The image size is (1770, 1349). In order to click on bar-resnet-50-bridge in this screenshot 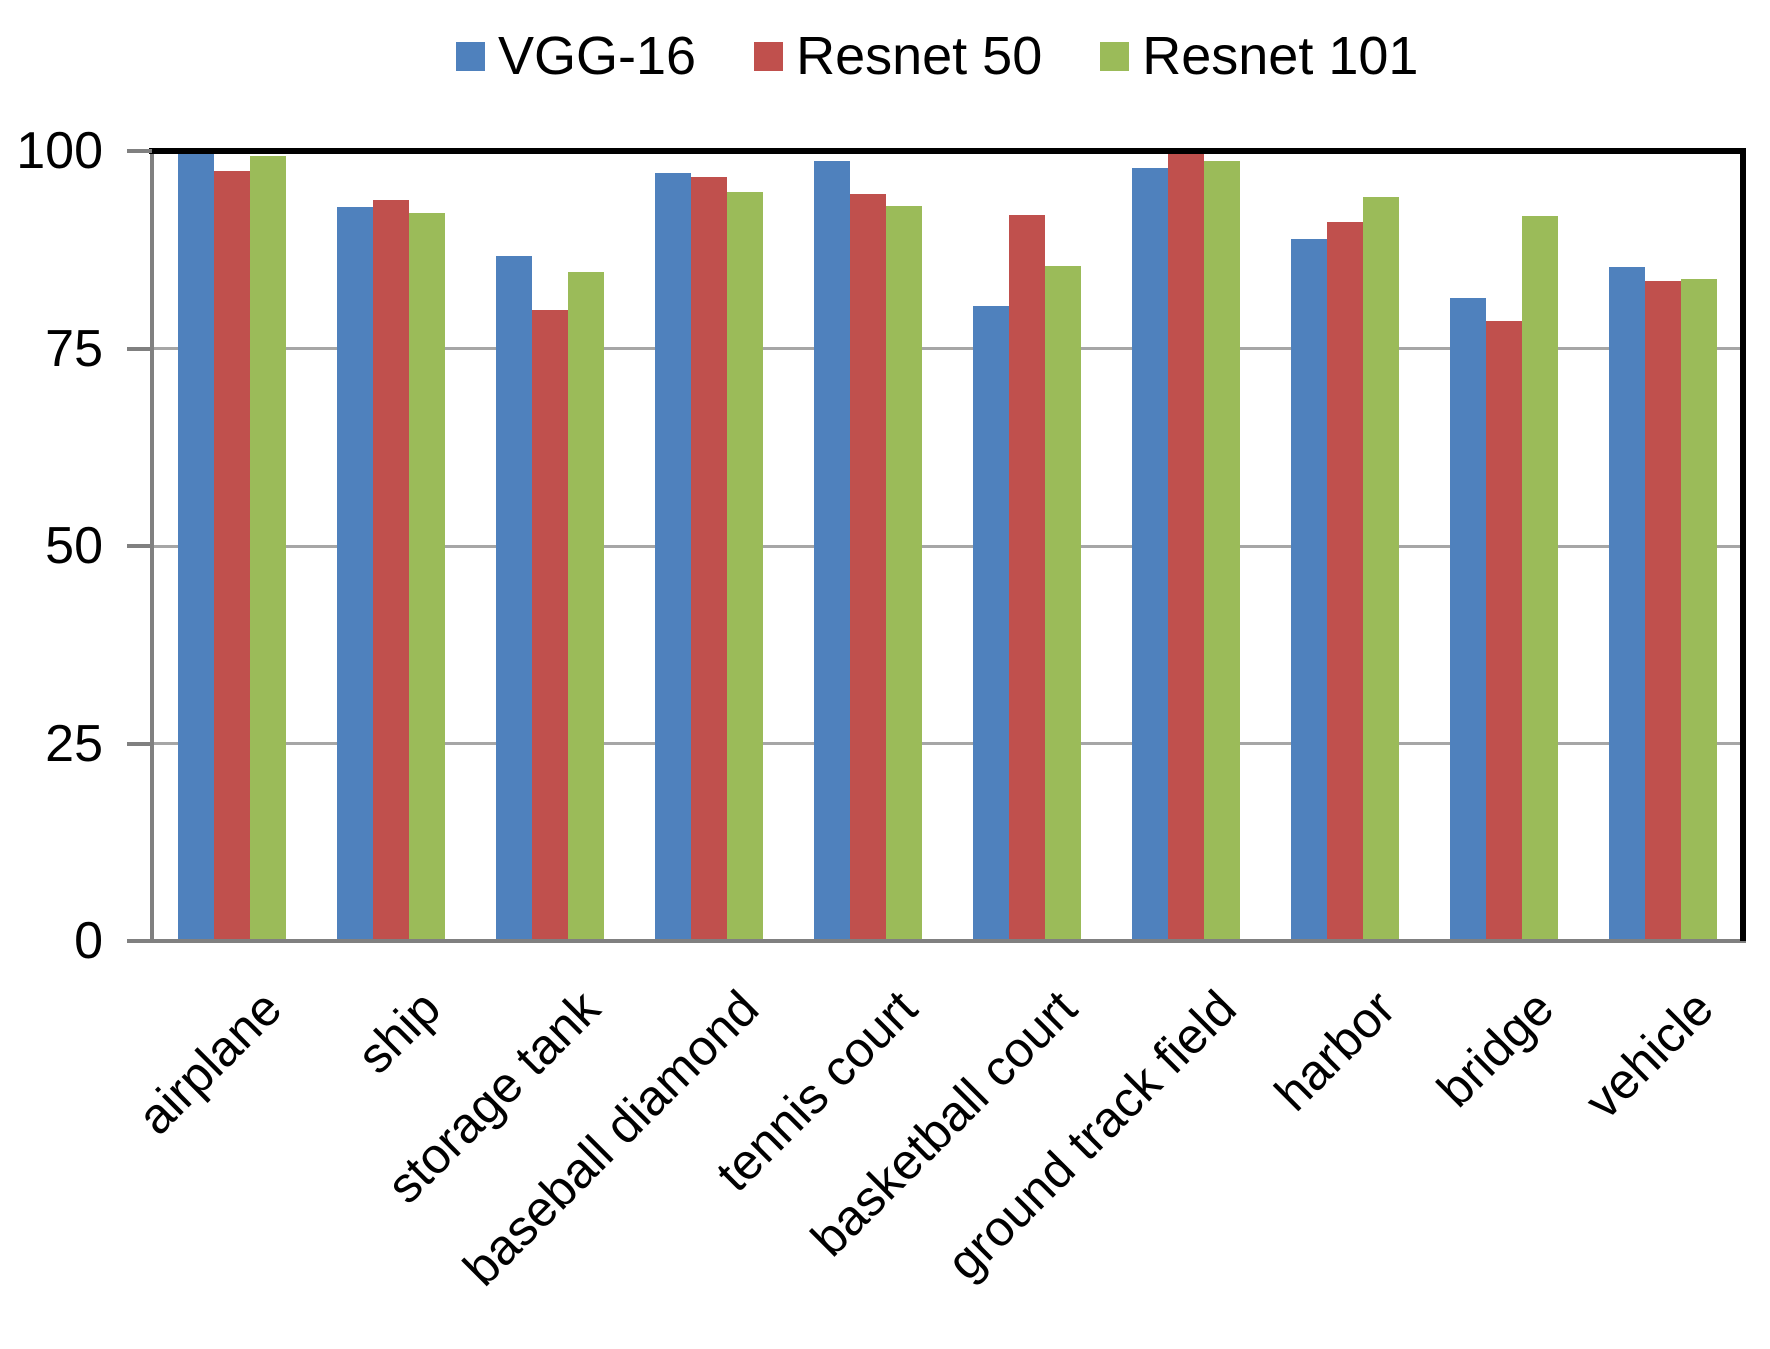, I will do `click(1504, 630)`.